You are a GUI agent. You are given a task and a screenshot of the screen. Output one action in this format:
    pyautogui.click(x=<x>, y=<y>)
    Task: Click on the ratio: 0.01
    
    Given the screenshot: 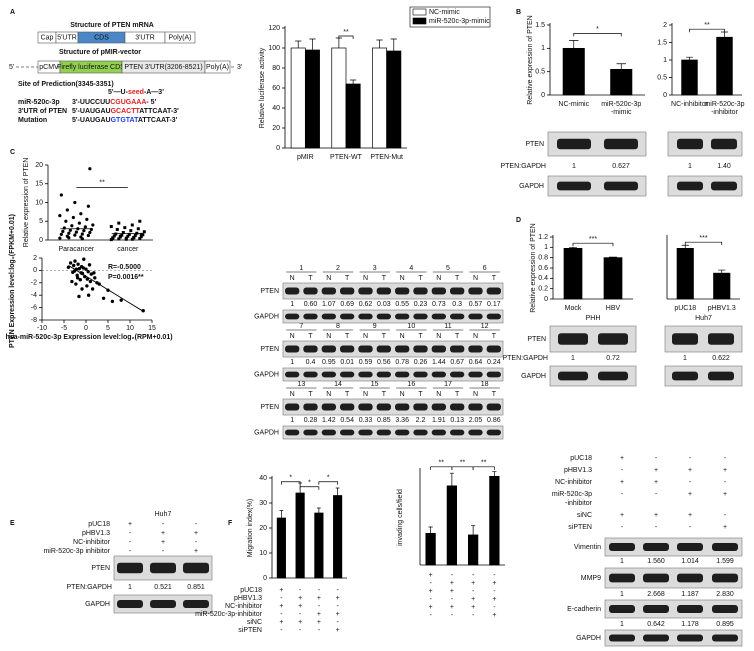 What is the action you would take?
    pyautogui.click(x=347, y=362)
    